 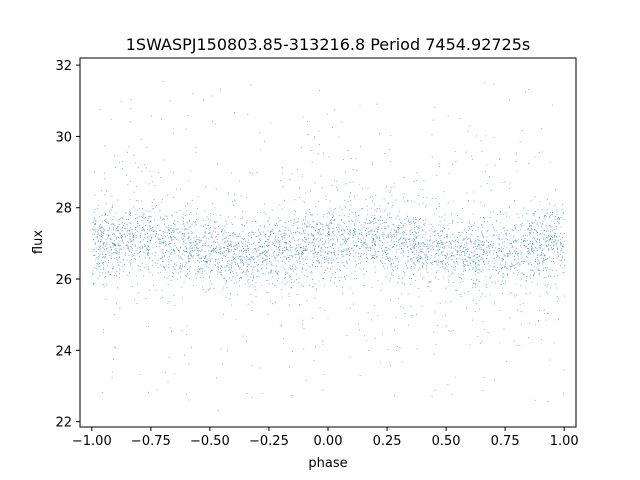 What do you see at coordinates (63, 423) in the screenshot?
I see `y-tick-label: 22` at bounding box center [63, 423].